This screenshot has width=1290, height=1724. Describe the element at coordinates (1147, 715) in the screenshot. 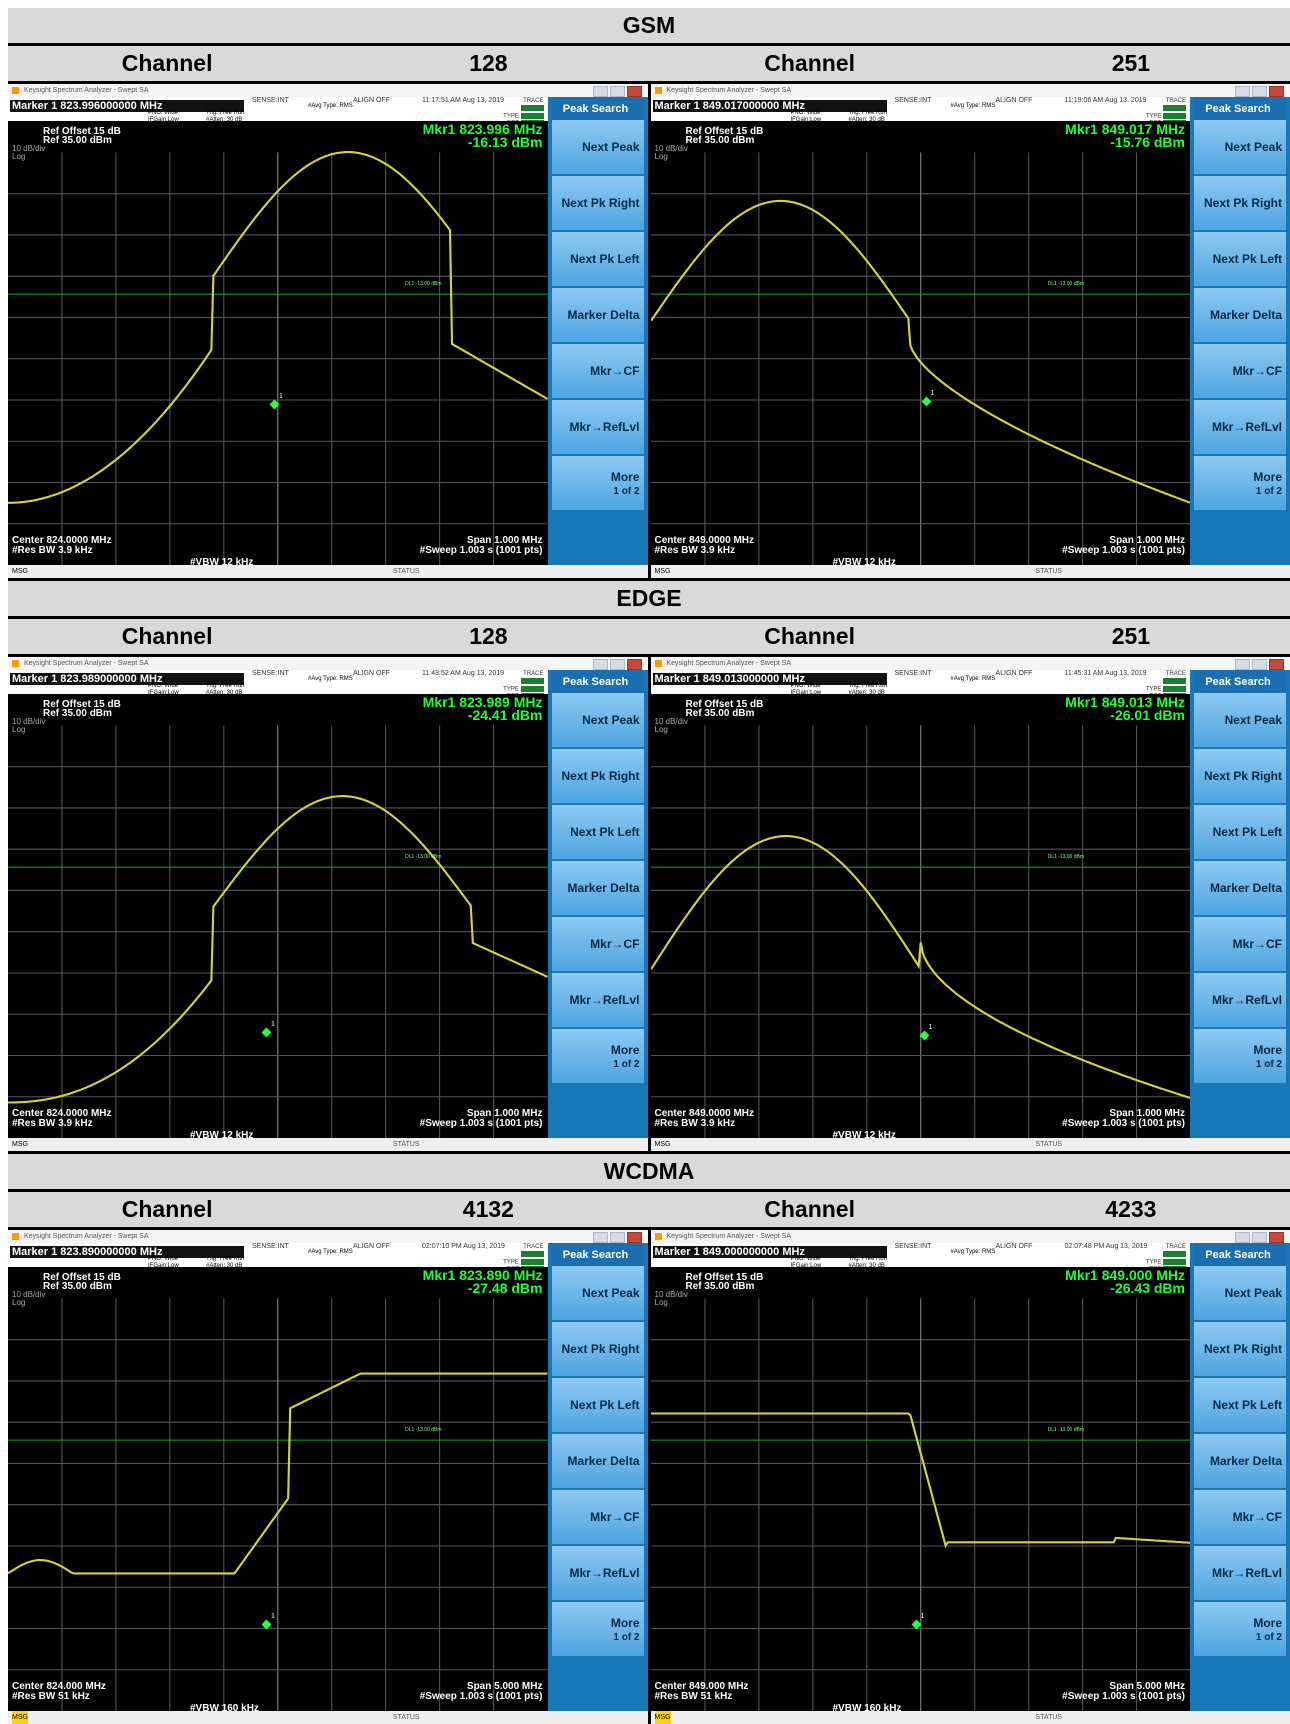

I see `marker-level: -26.01 dBm` at that location.